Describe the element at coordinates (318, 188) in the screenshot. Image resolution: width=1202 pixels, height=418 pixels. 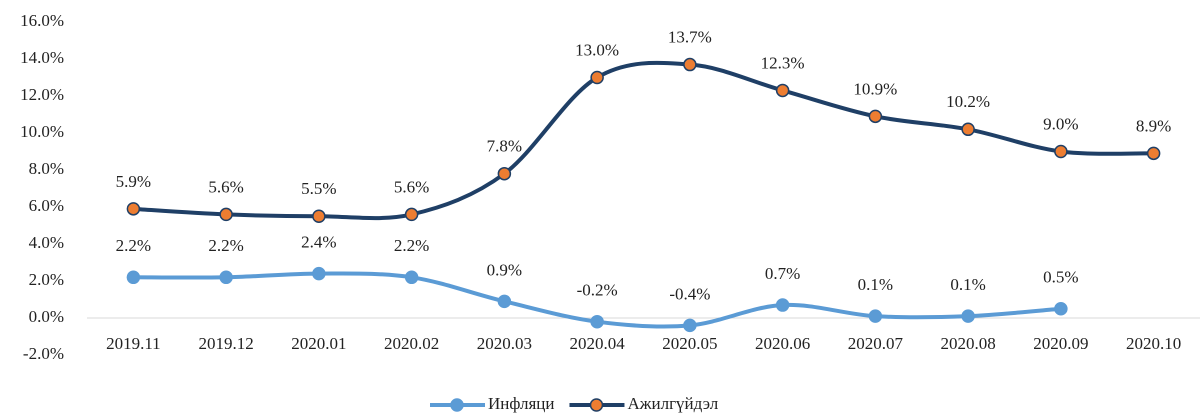
I see `data-label: 5.5%` at that location.